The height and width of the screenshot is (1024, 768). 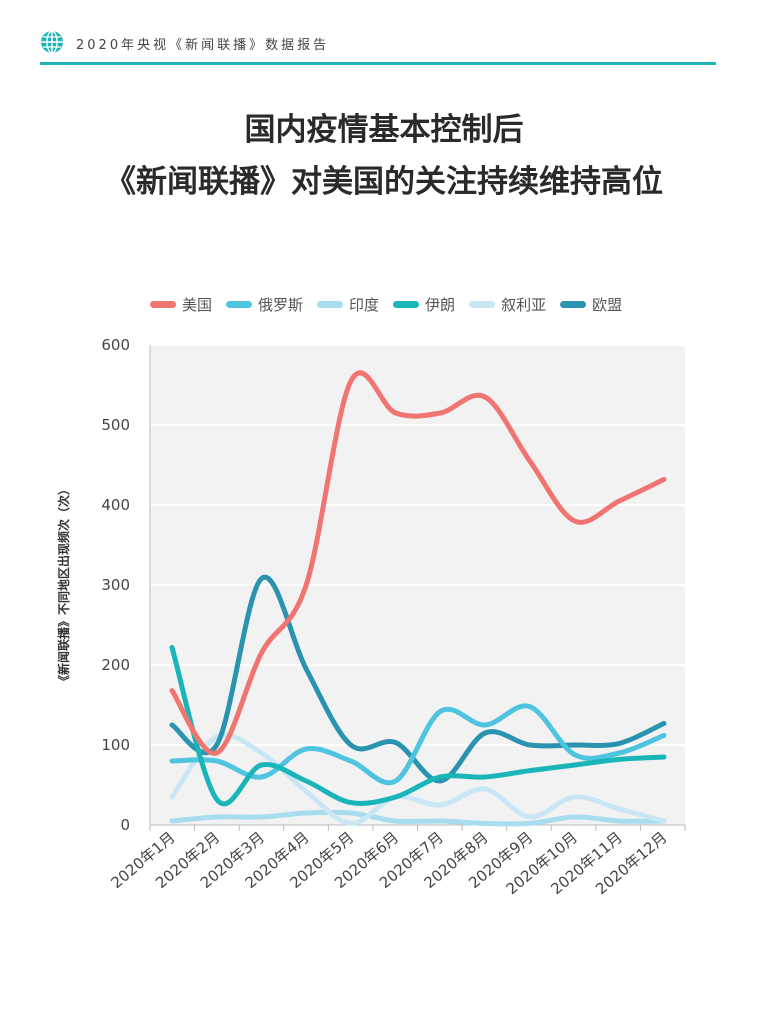 What do you see at coordinates (378, 63) in the screenshot?
I see `header-divider` at bounding box center [378, 63].